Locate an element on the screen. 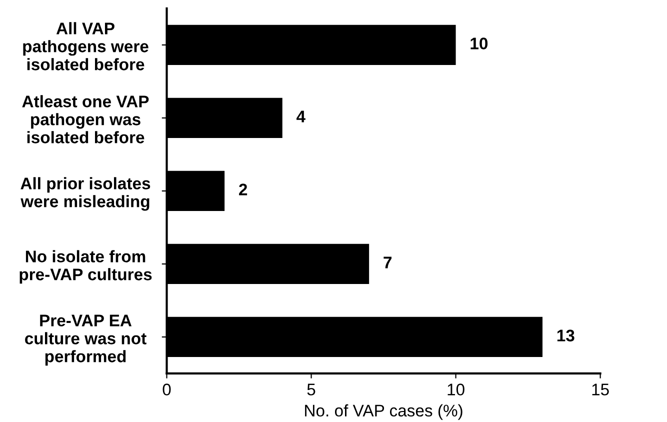 This screenshot has width=667, height=422. y-tick-label: Pre-VAP EA culture was not performed is located at coordinates (85, 340).